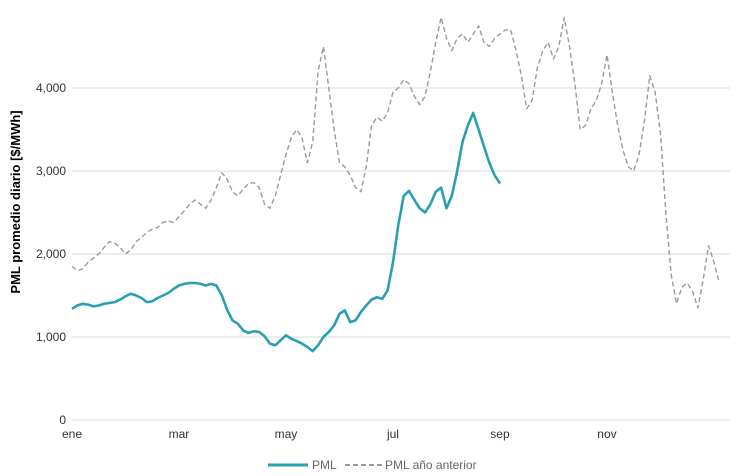  I want to click on legend-label-pml-ano-anterior: PML año anterior, so click(431, 465).